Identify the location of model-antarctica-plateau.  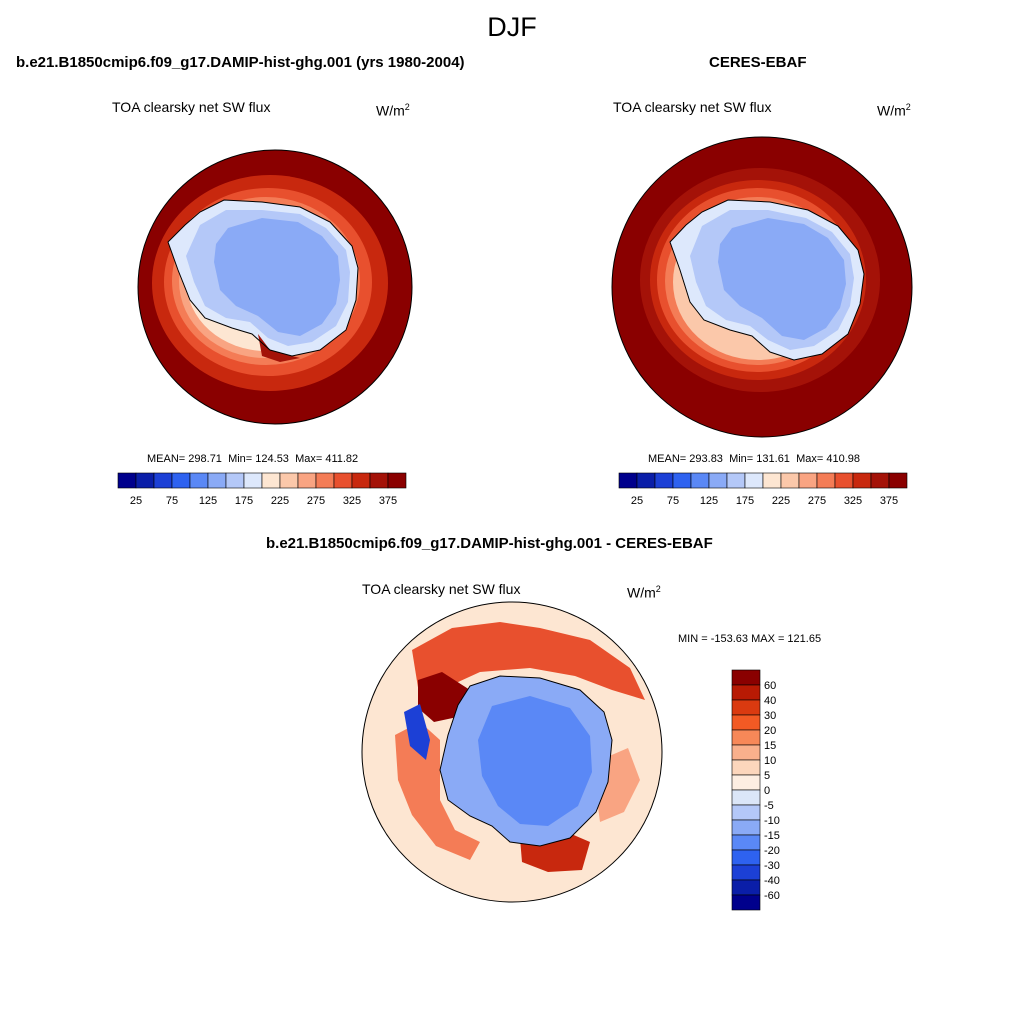
(277, 277).